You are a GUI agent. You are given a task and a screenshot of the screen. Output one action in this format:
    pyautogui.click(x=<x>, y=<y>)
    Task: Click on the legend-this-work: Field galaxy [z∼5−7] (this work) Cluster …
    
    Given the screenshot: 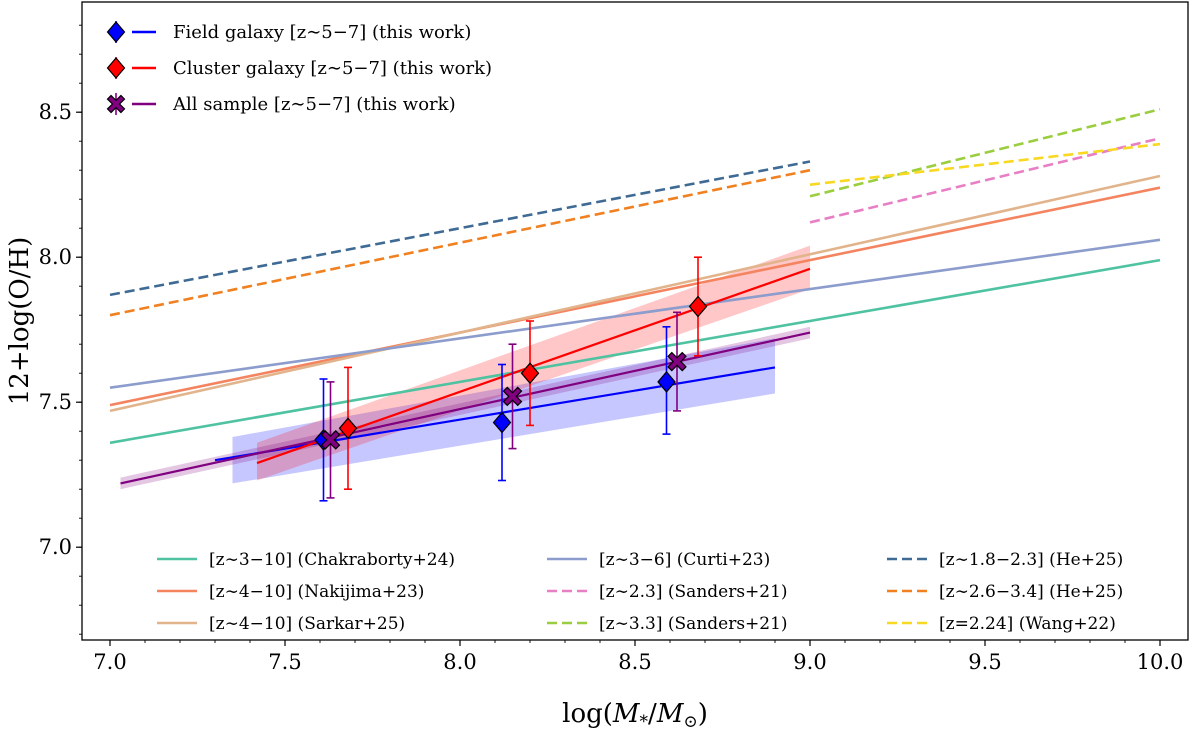 What is the action you would take?
    pyautogui.click(x=299, y=68)
    